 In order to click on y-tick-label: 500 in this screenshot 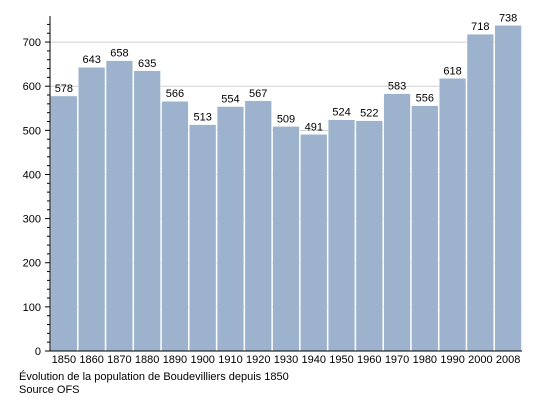, I will do `click(32, 131)`.